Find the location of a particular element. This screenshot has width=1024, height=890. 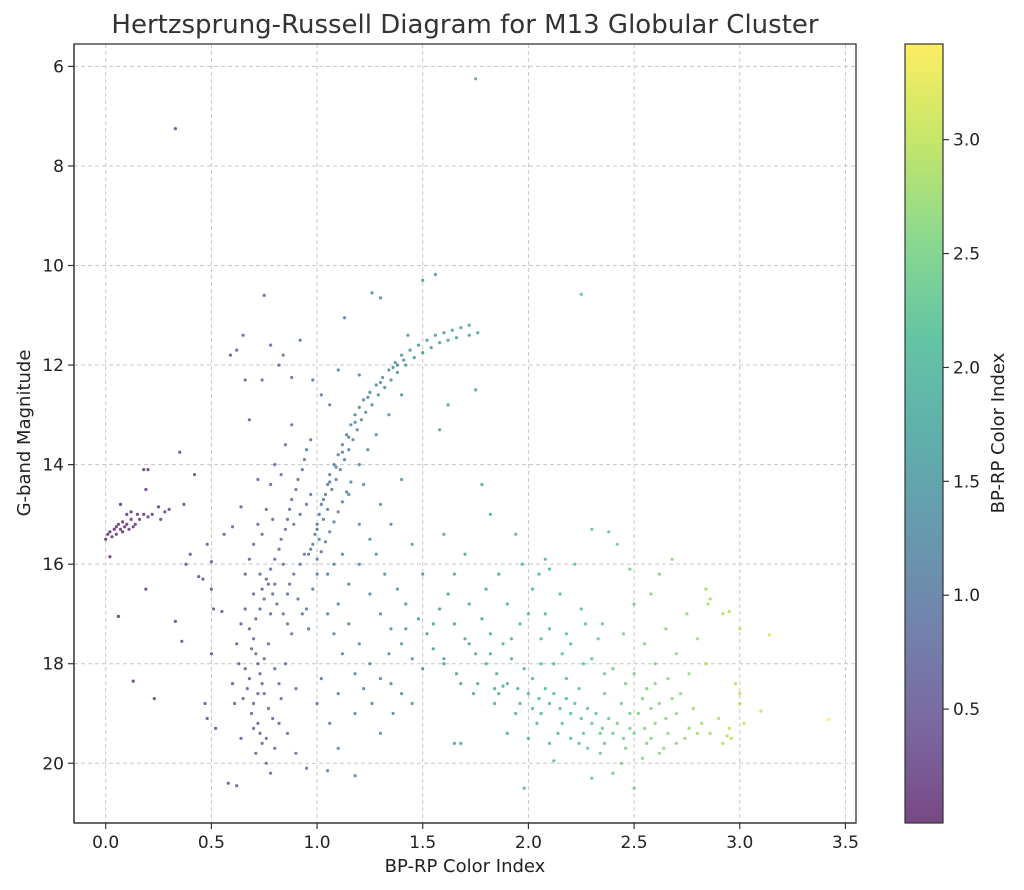

colorbar-tick-label: 0.5 is located at coordinates (966, 710).